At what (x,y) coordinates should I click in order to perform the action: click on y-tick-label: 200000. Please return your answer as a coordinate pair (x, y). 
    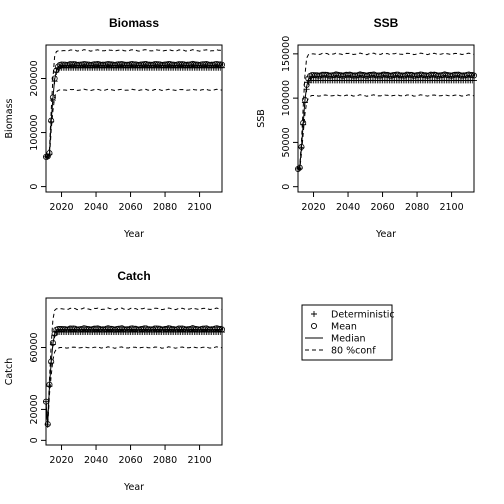
    Looking at the image, I should click on (34, 78).